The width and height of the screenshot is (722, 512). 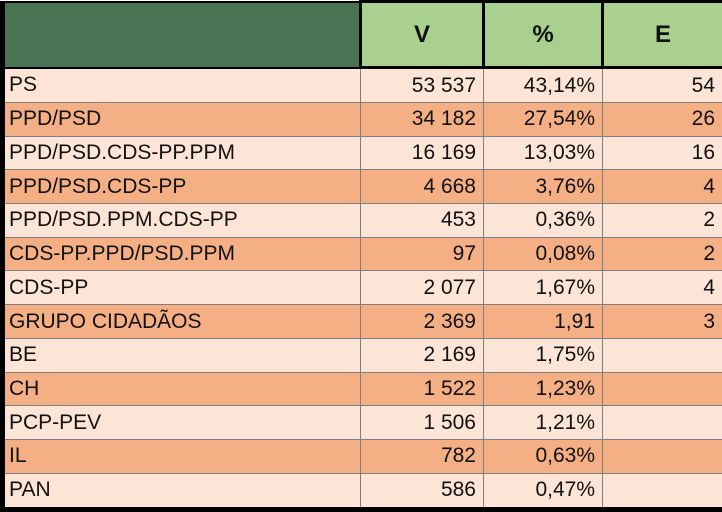 What do you see at coordinates (543, 34) in the screenshot?
I see `column-header-percent: %` at bounding box center [543, 34].